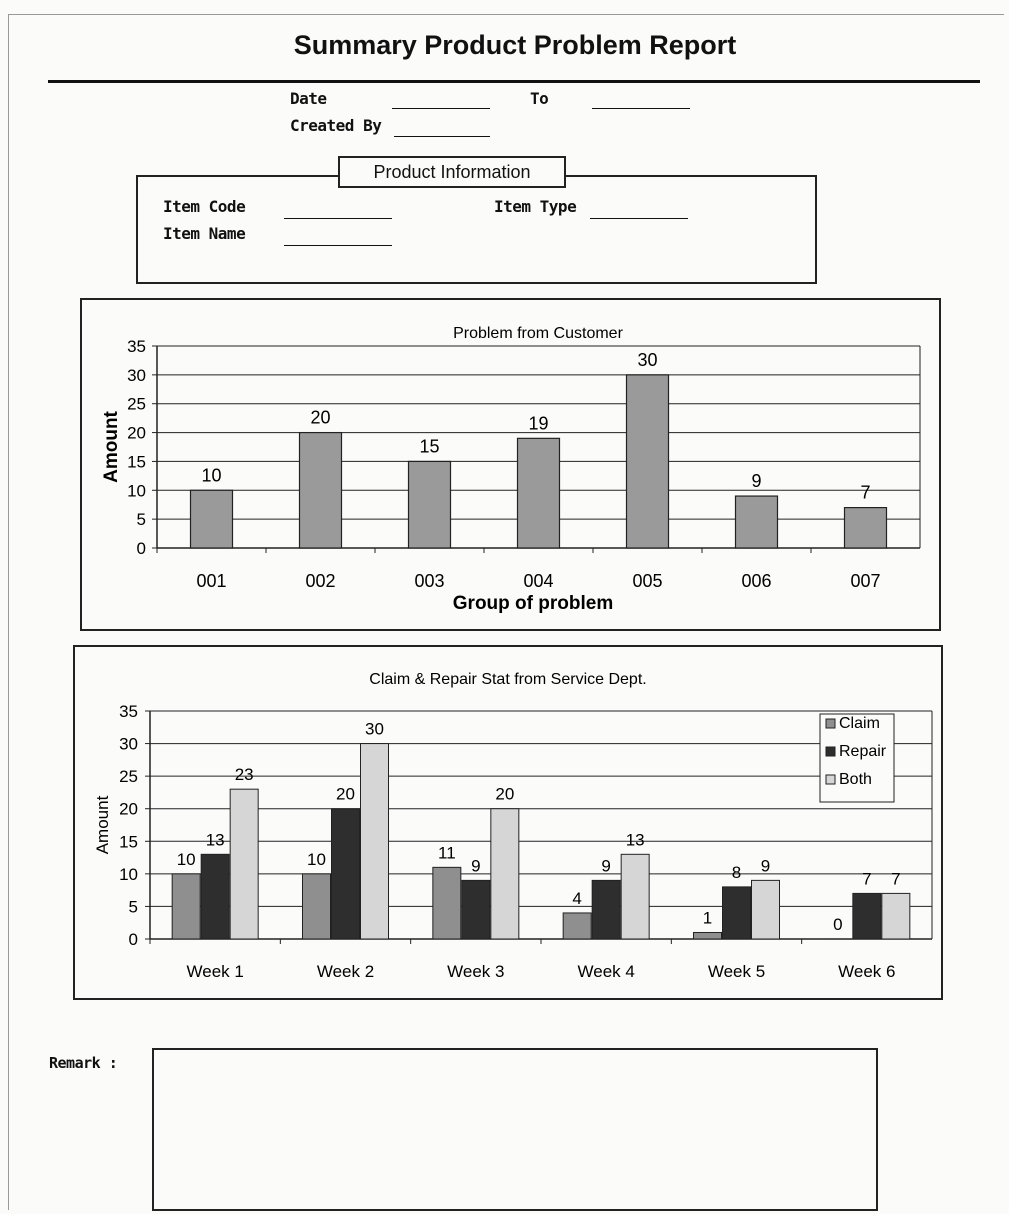 Image resolution: width=1009 pixels, height=1214 pixels. What do you see at coordinates (535, 206) in the screenshot?
I see `item-type-label: Item Type` at bounding box center [535, 206].